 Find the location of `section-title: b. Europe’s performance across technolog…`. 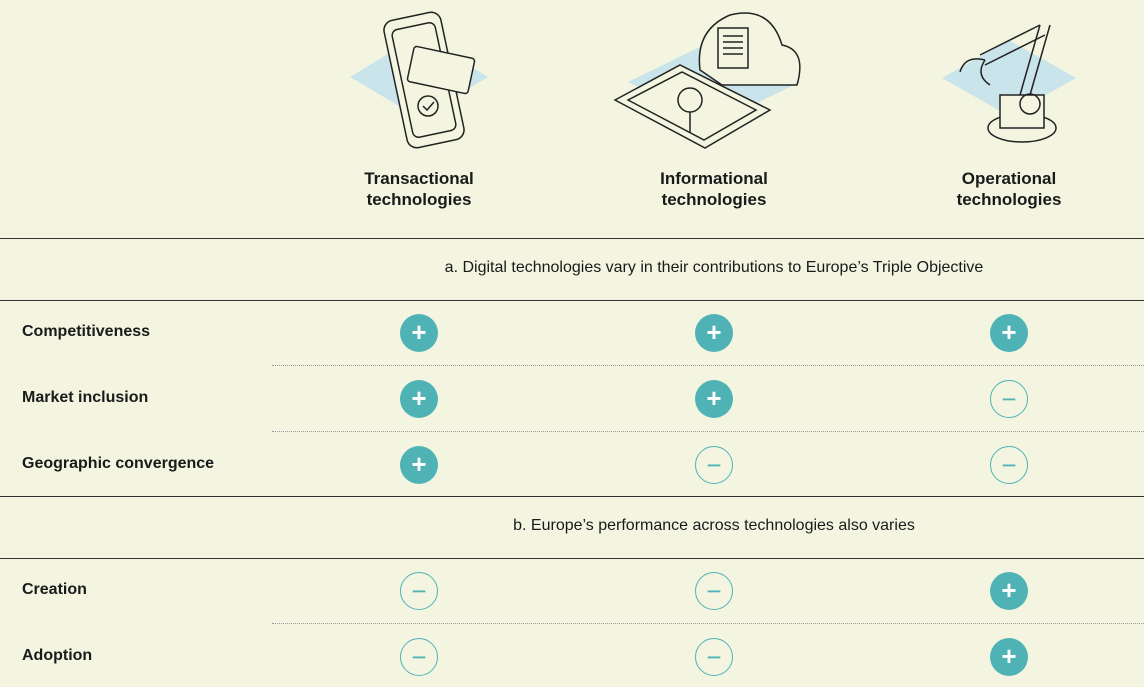

section-title: b. Europe’s performance across technolog… is located at coordinates (714, 525).